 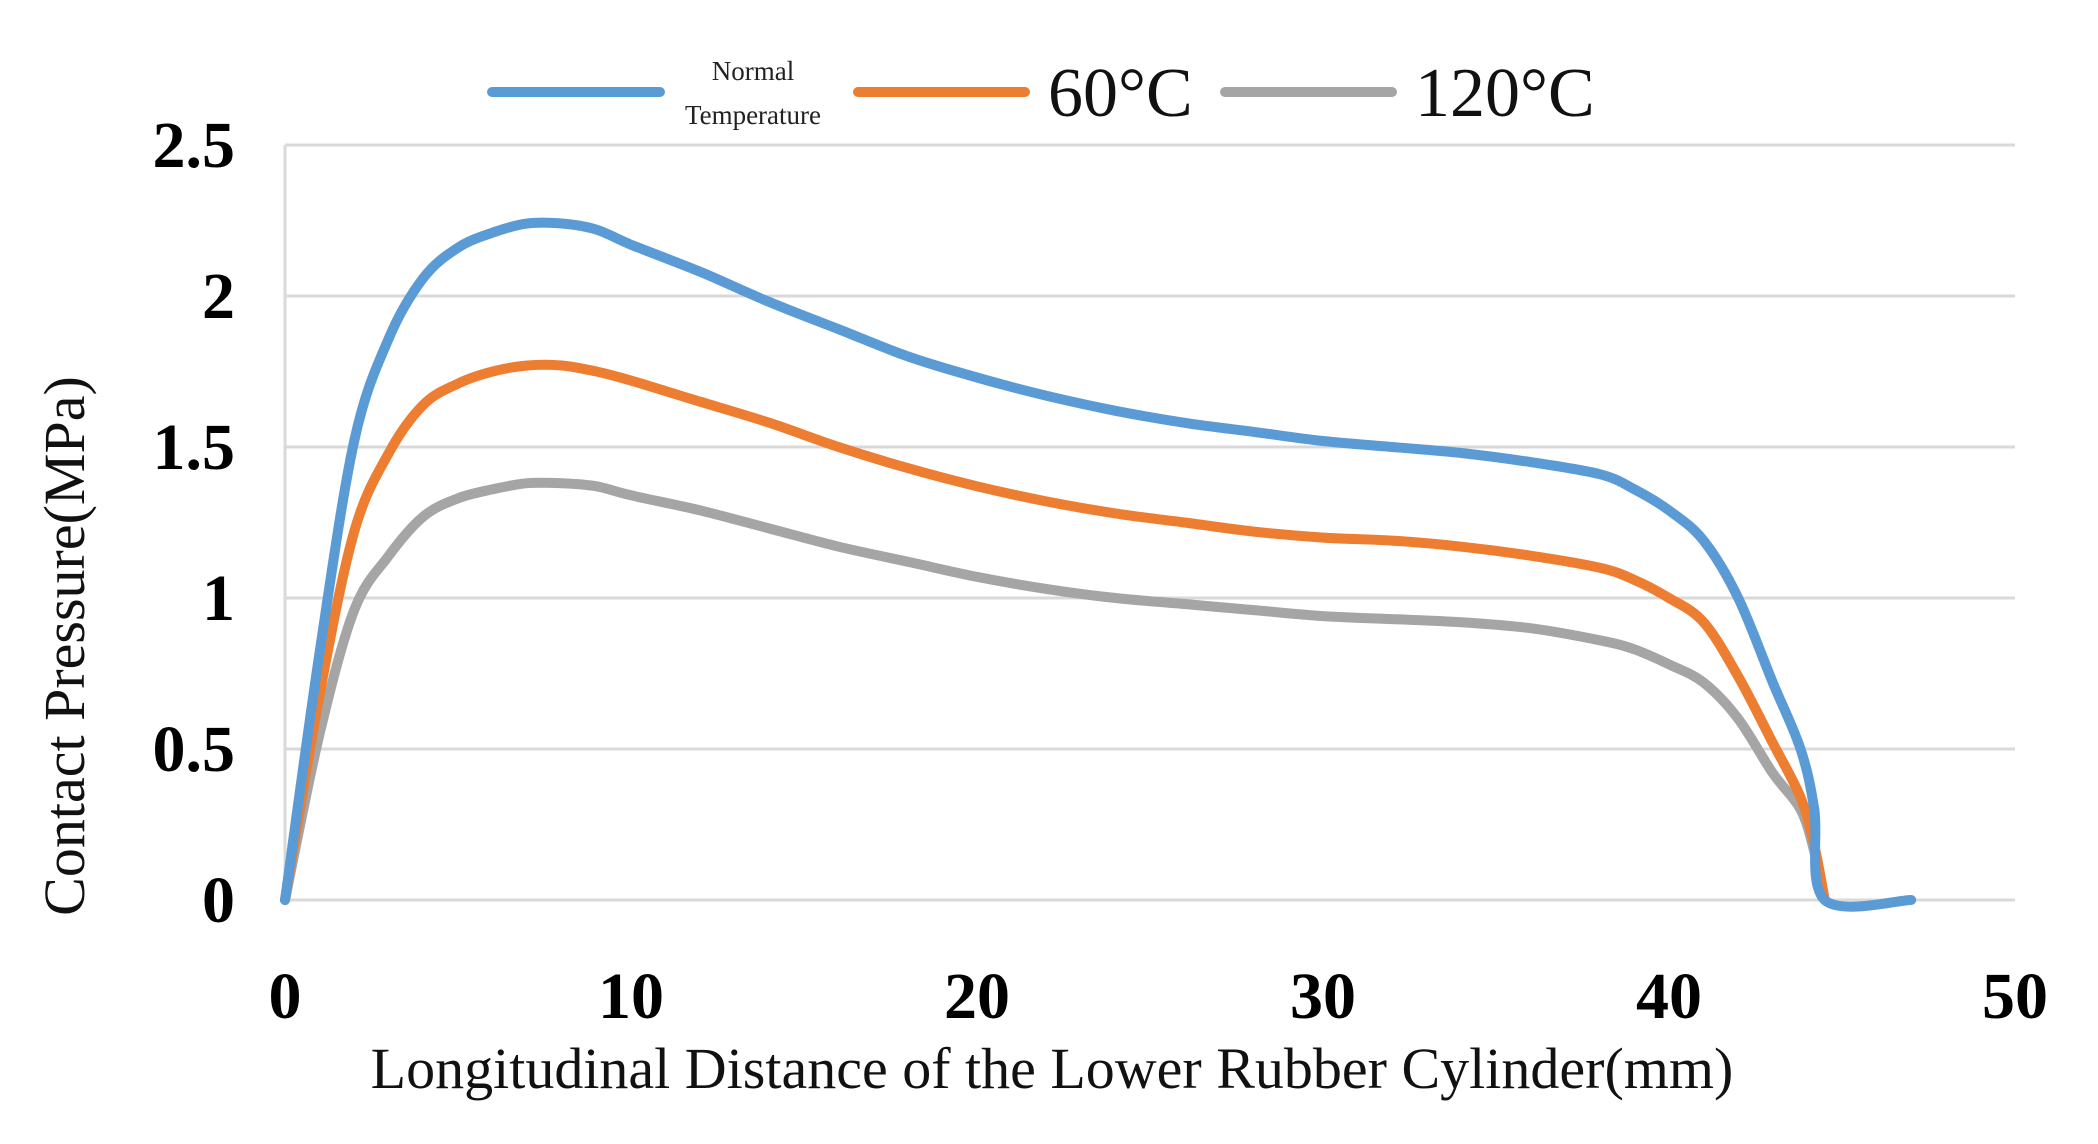 I want to click on y-axis-title: Contact Pressure(MPa), so click(x=64, y=646).